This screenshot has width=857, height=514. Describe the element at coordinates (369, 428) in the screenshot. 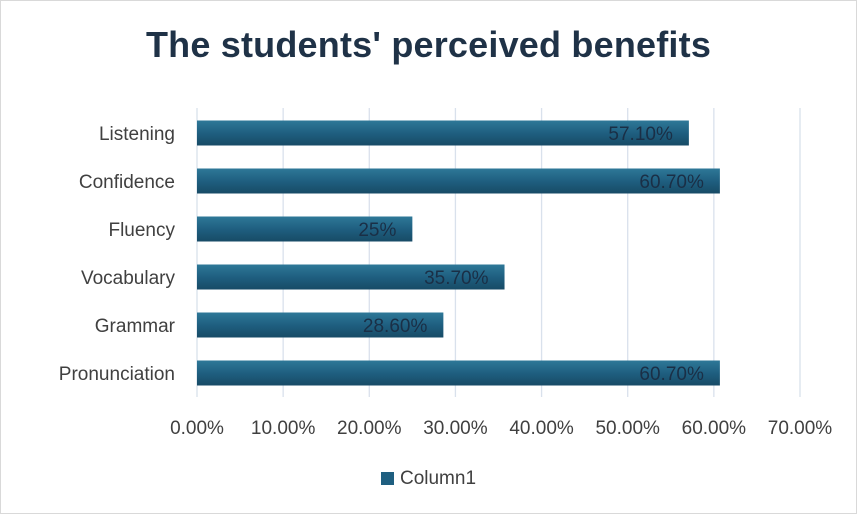

I see `x-tick-label: 20.00%` at that location.